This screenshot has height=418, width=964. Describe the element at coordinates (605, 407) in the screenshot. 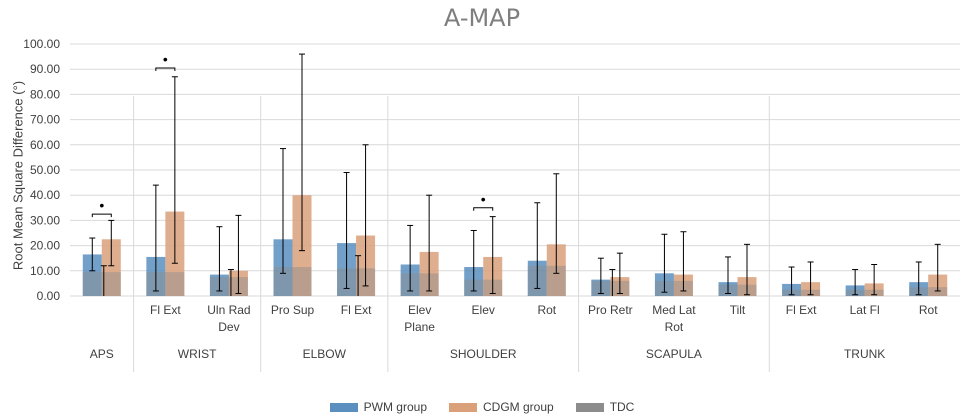

I see `legend-item-tdc: TDC` at that location.